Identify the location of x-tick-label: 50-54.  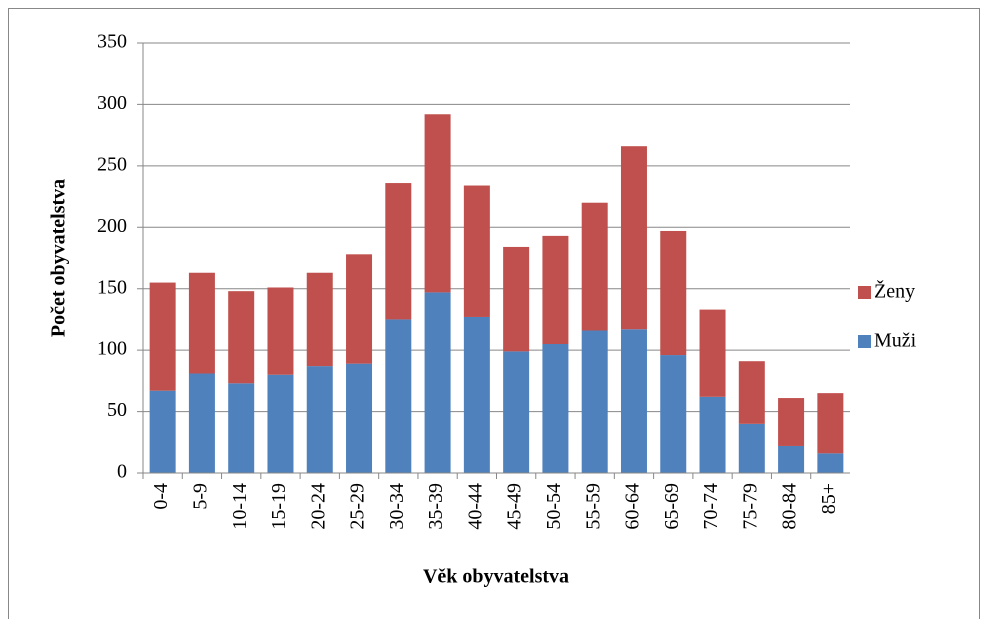
(554, 506).